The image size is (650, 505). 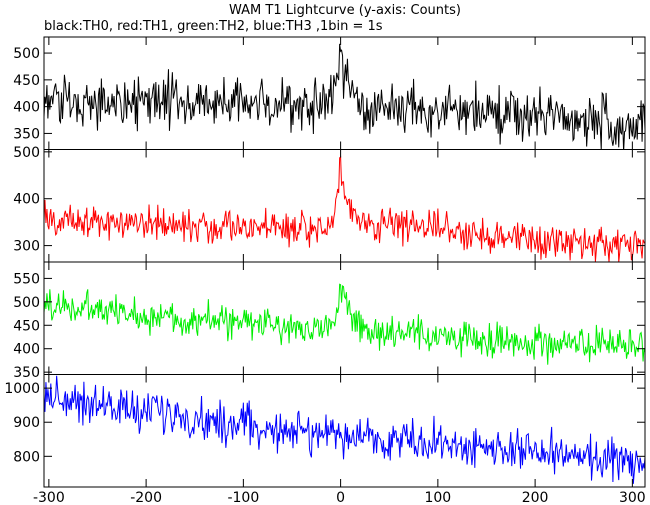 What do you see at coordinates (146, 497) in the screenshot?
I see `x-tick-label: -200` at bounding box center [146, 497].